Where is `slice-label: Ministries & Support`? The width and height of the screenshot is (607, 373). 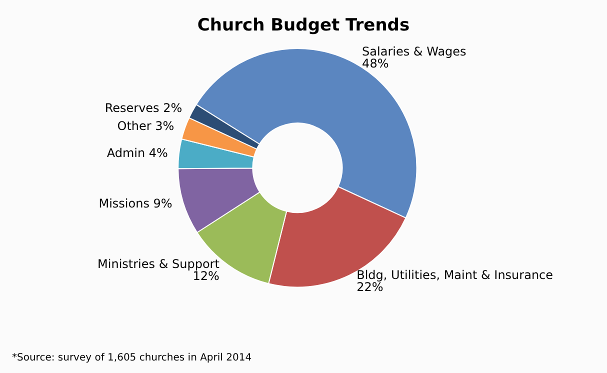
slice-label: Ministries & Support is located at coordinates (159, 263).